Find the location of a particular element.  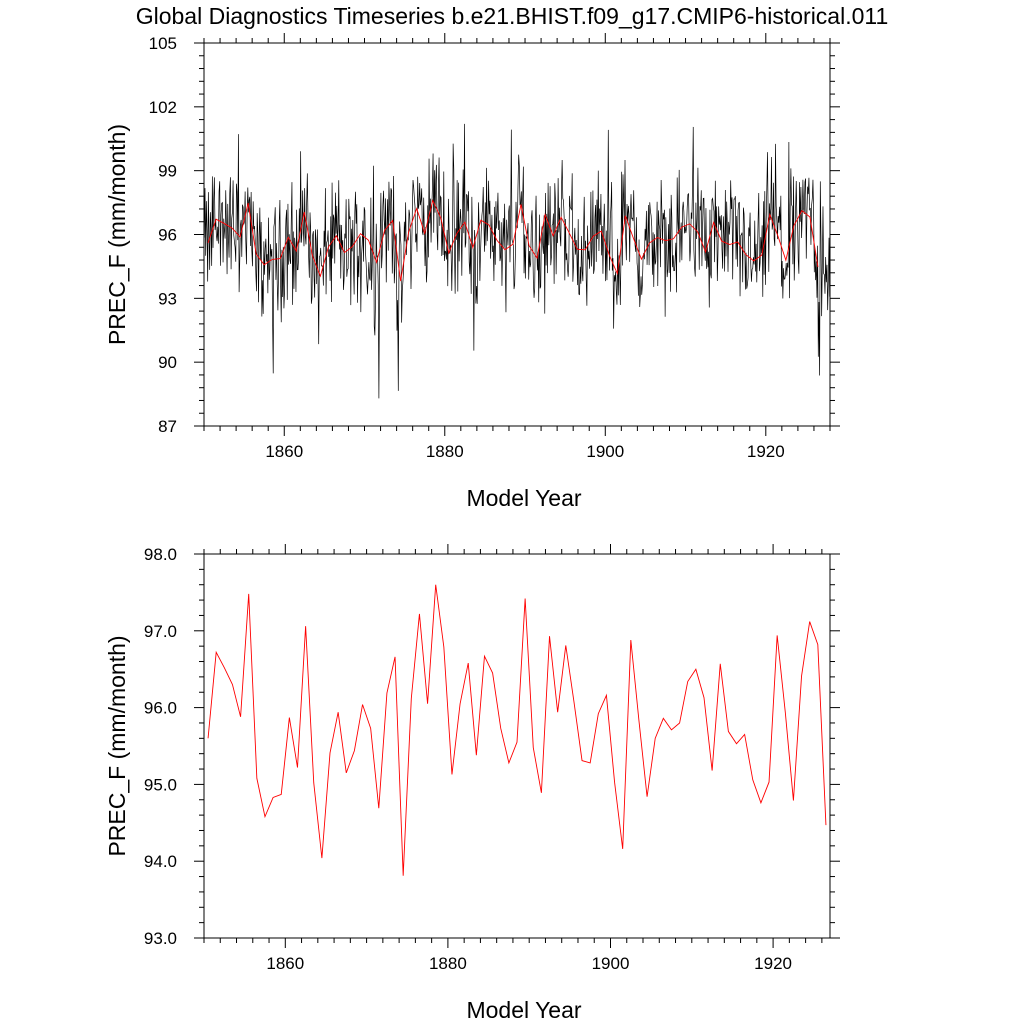

y-tick-label: 99 is located at coordinates (167, 171).